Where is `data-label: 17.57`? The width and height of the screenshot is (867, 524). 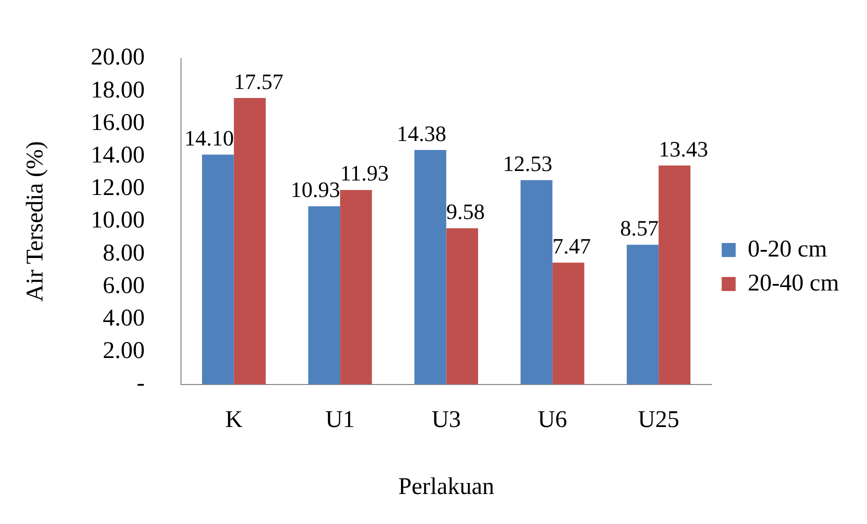 data-label: 17.57 is located at coordinates (259, 81).